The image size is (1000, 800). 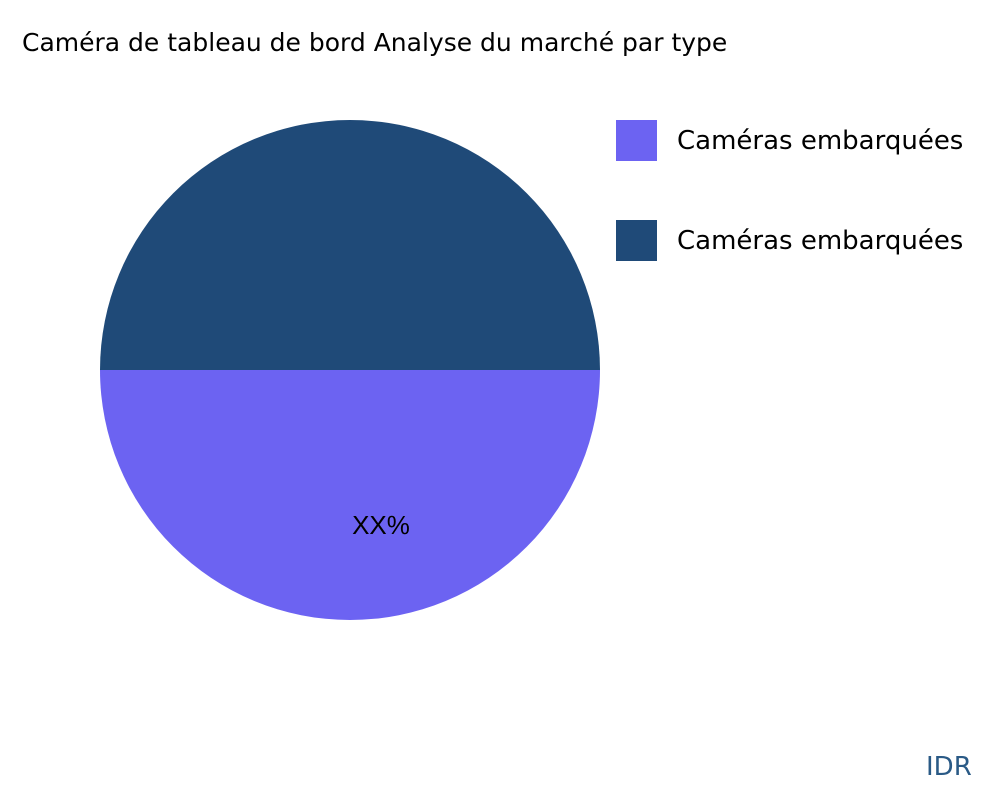 I want to click on legend-item-0: Caméras embarquées, so click(x=789, y=140).